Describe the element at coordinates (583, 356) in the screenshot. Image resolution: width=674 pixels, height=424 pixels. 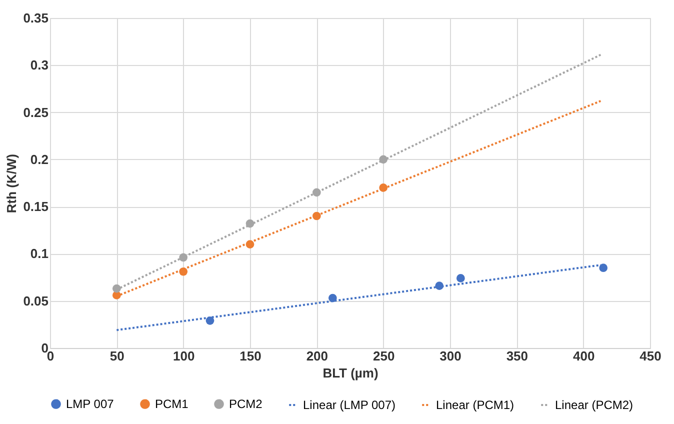
I see `x-tick-label: 400` at that location.